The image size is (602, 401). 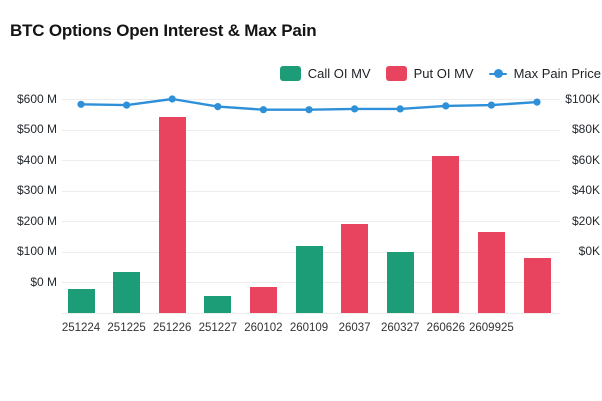 I want to click on legend-item-call-oi: Call OI MV, so click(x=325, y=73).